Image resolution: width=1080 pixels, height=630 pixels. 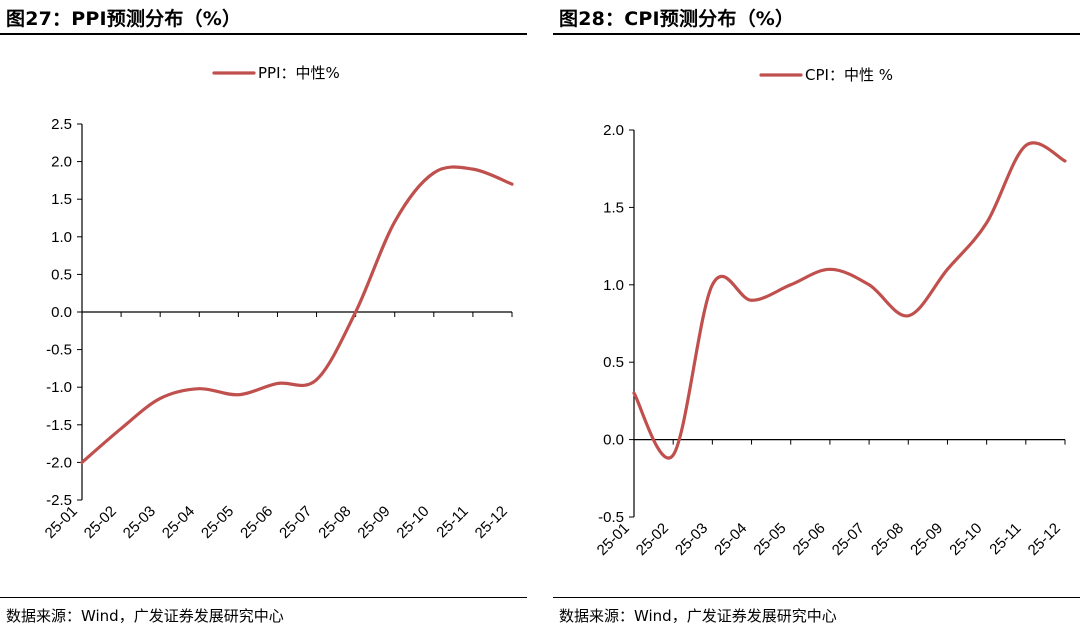 I want to click on y-tick-label: -2.5, so click(x=59, y=500).